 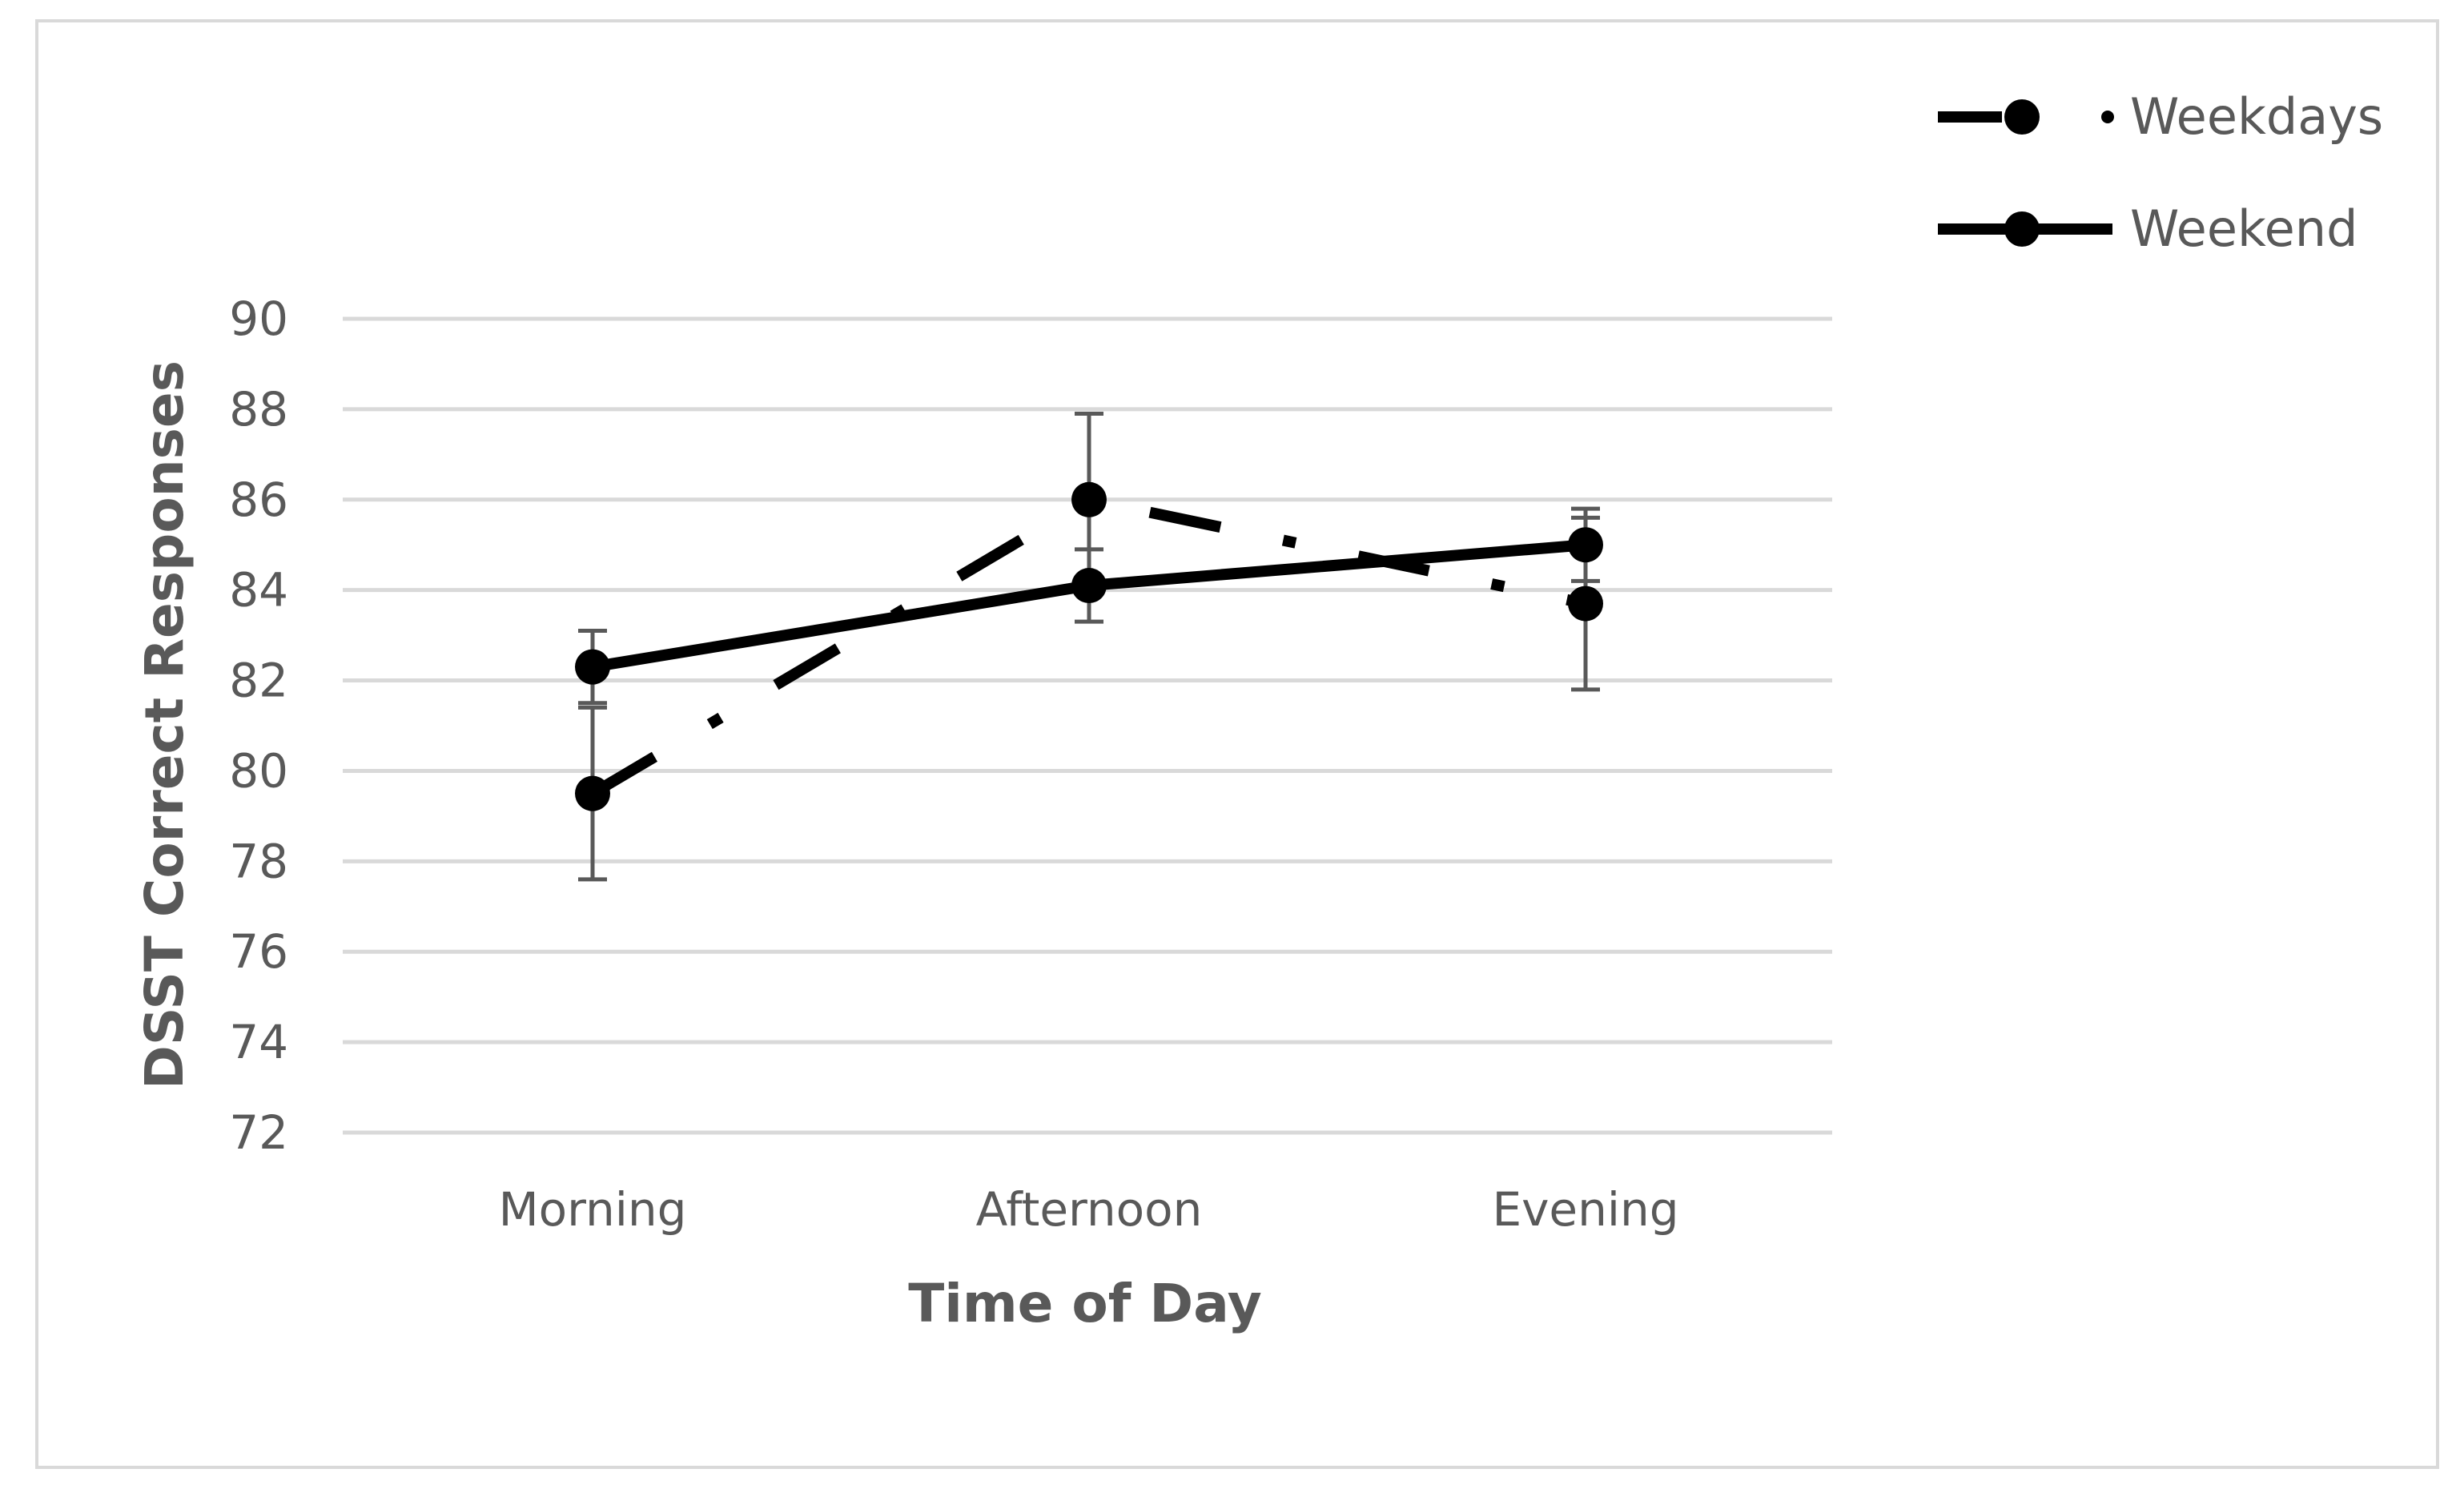 I want to click on point-weekdays-afternoon, so click(x=1089, y=499).